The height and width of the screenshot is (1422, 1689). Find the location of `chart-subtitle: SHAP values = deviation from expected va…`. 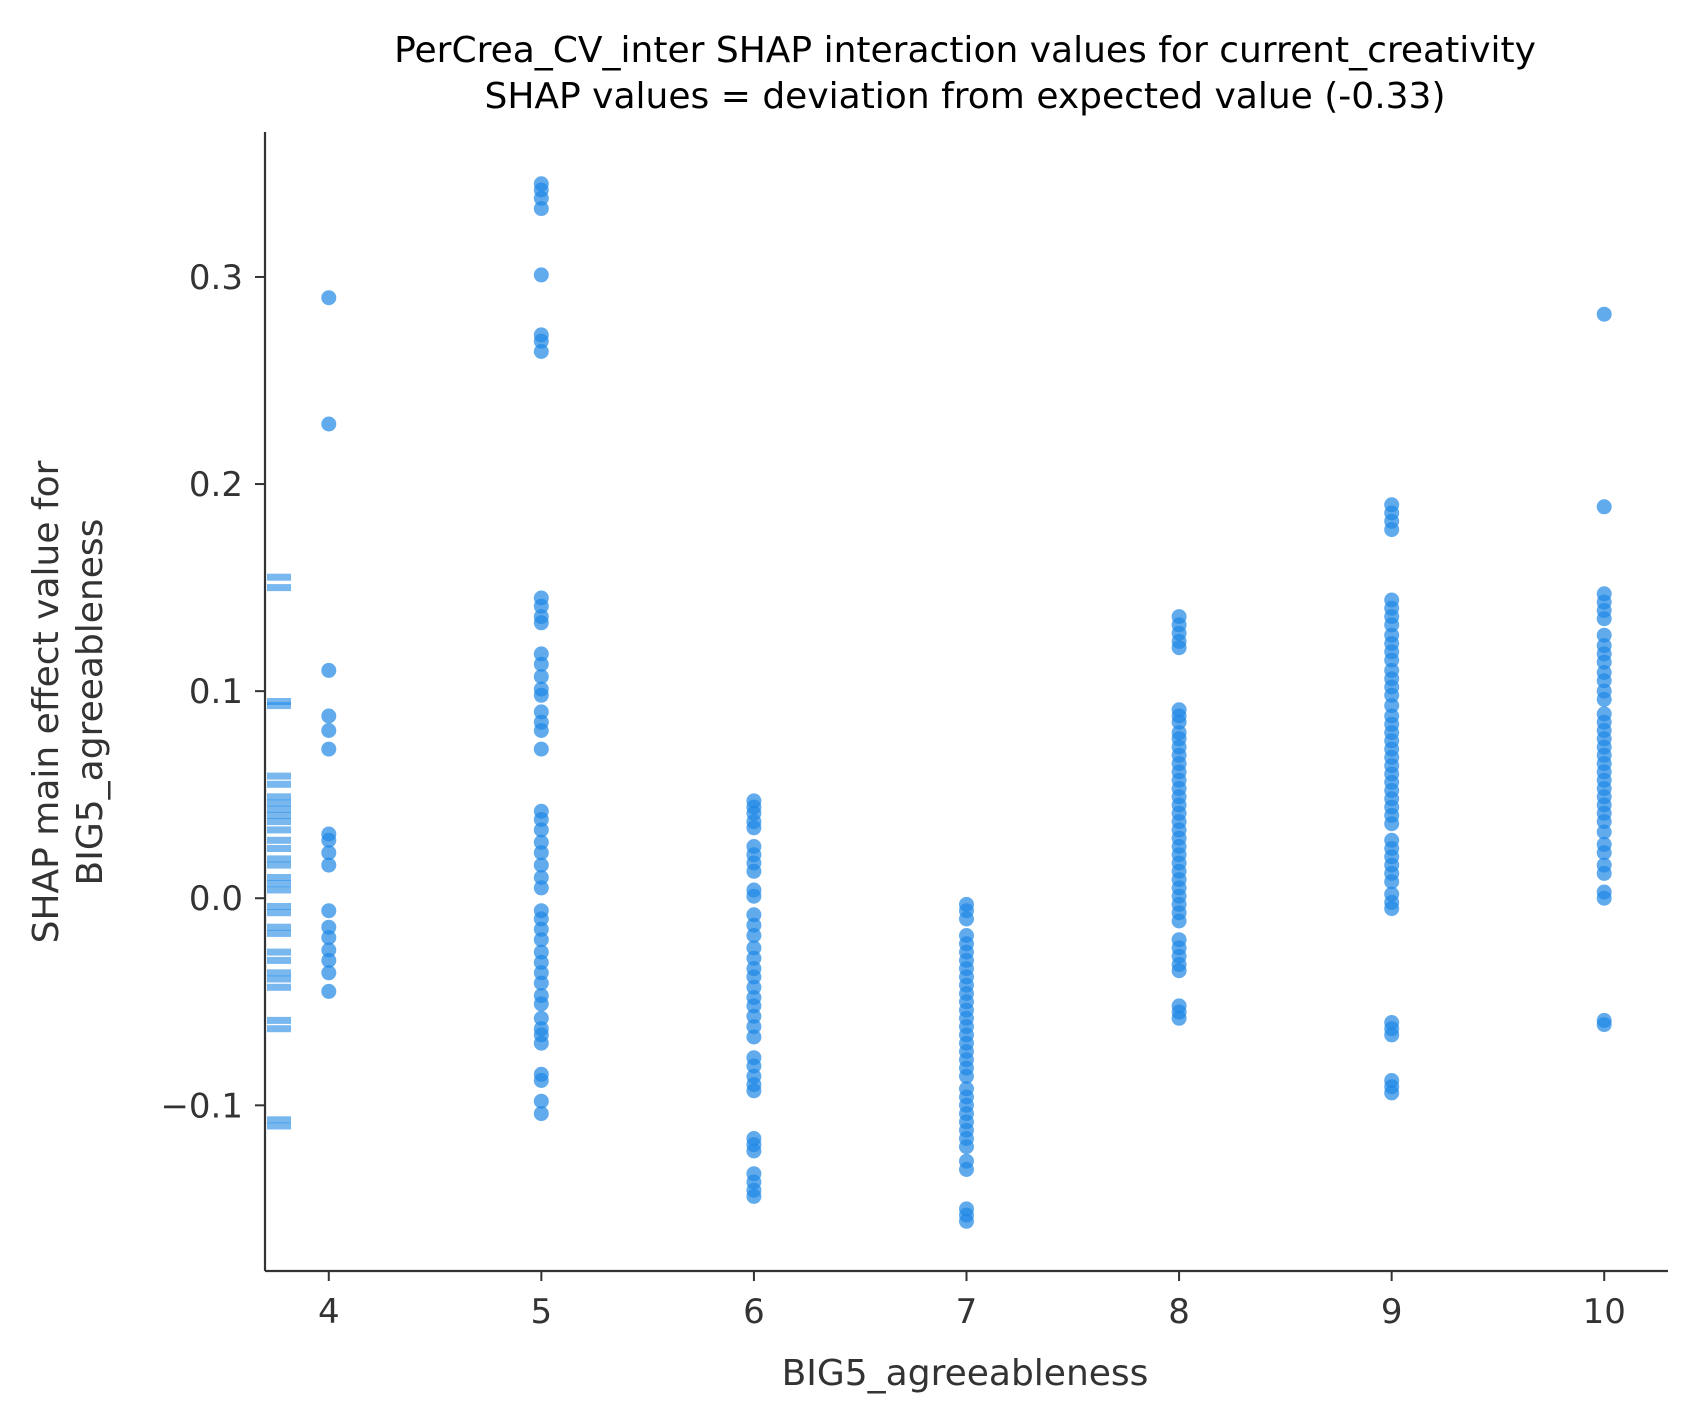

chart-subtitle: SHAP values = deviation from expected va… is located at coordinates (964, 96).